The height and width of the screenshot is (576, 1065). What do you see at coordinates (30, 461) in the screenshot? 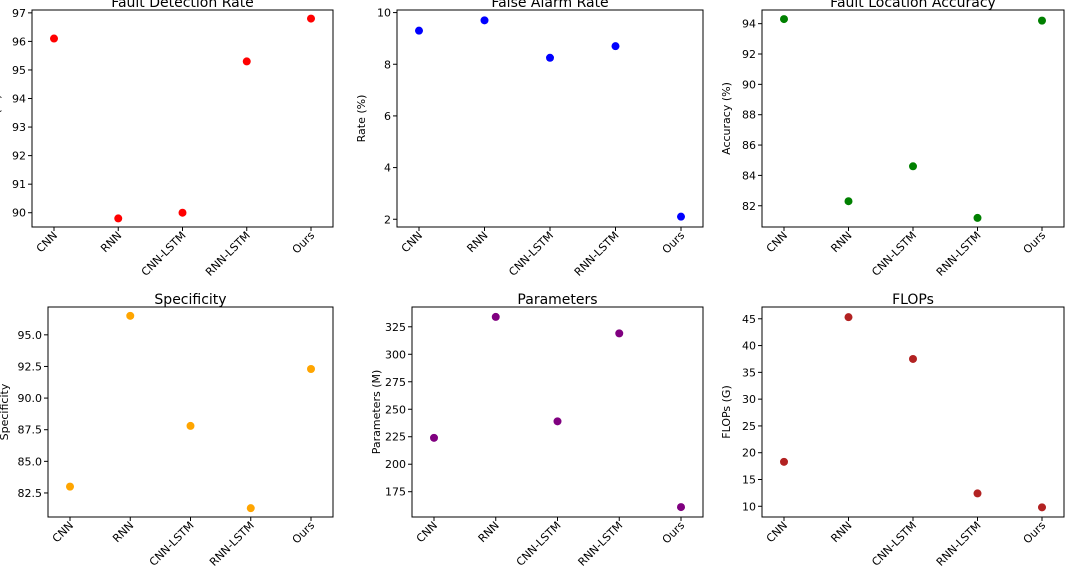
I see `y-tick-label: 85.0` at bounding box center [30, 461].